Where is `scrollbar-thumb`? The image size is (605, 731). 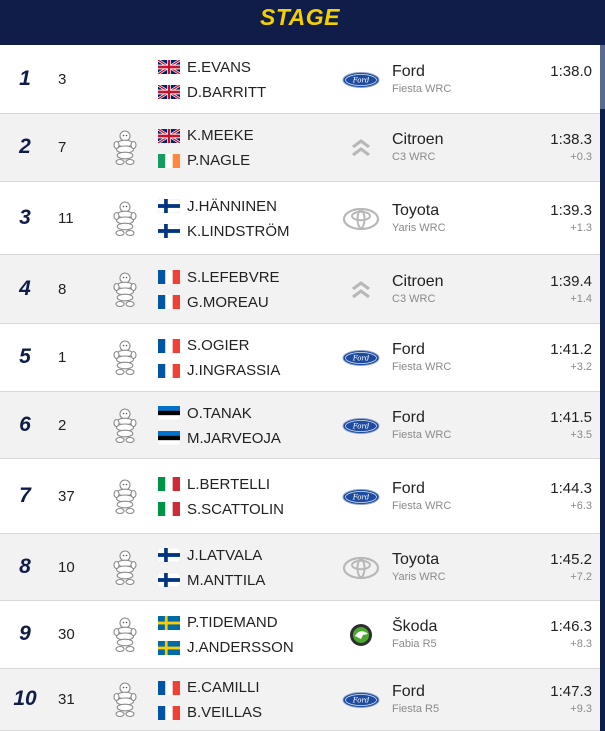
scrollbar-thumb is located at coordinates (602, 77).